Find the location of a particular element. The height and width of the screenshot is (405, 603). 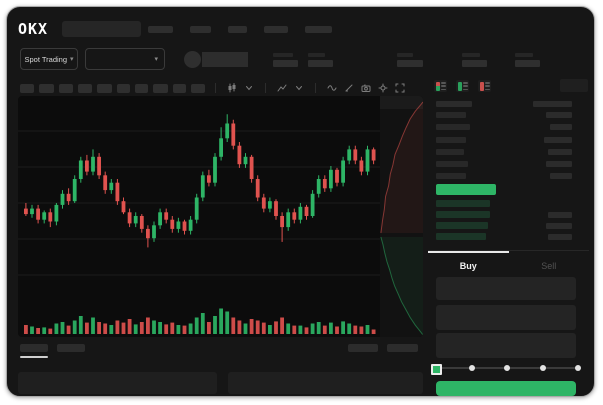

orderbook-bids-icon is located at coordinates (462, 86).